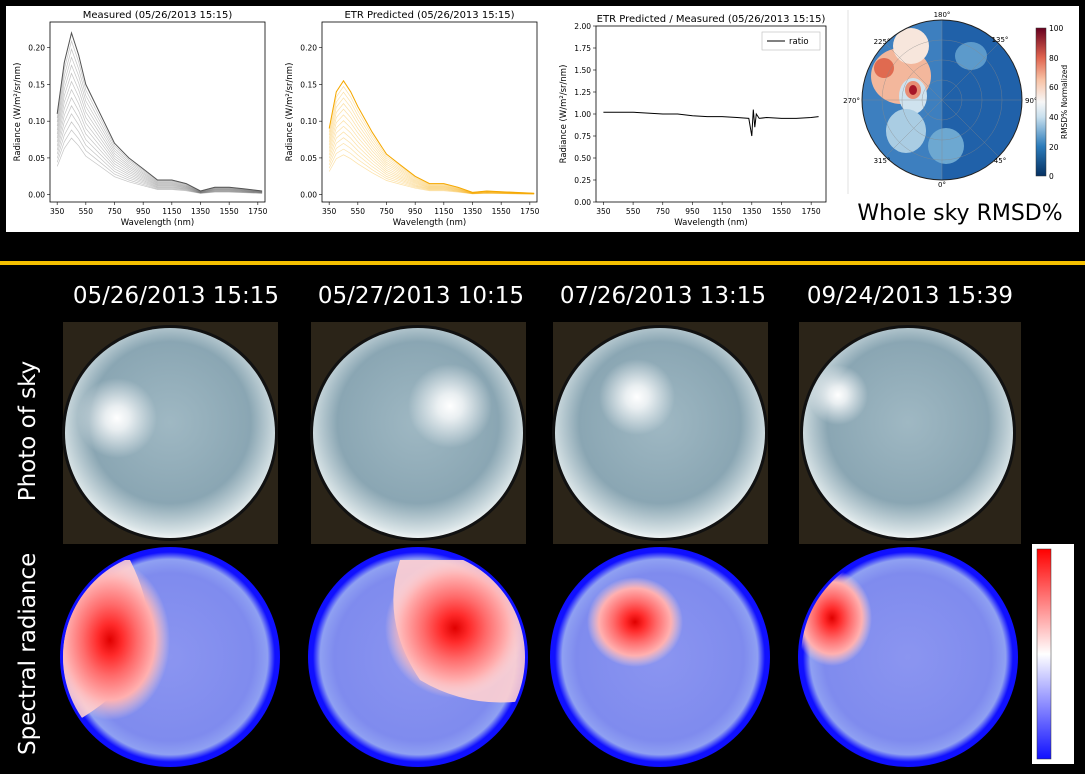 The width and height of the screenshot is (1085, 774). I want to click on timestamp-2: 05/27/2013 10:15, so click(421, 296).